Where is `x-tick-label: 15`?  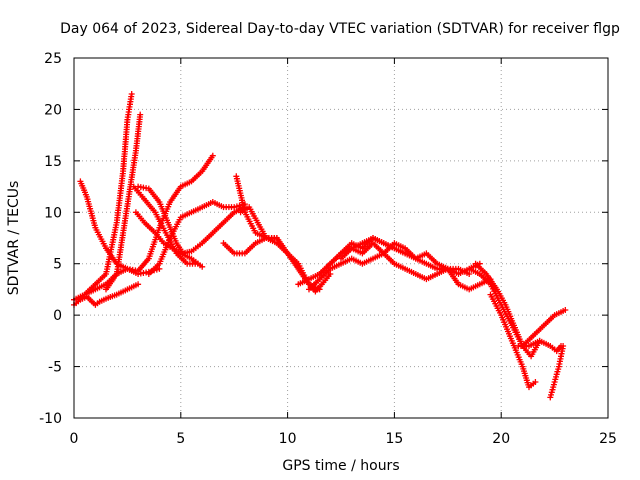
x-tick-label: 15 is located at coordinates (394, 439).